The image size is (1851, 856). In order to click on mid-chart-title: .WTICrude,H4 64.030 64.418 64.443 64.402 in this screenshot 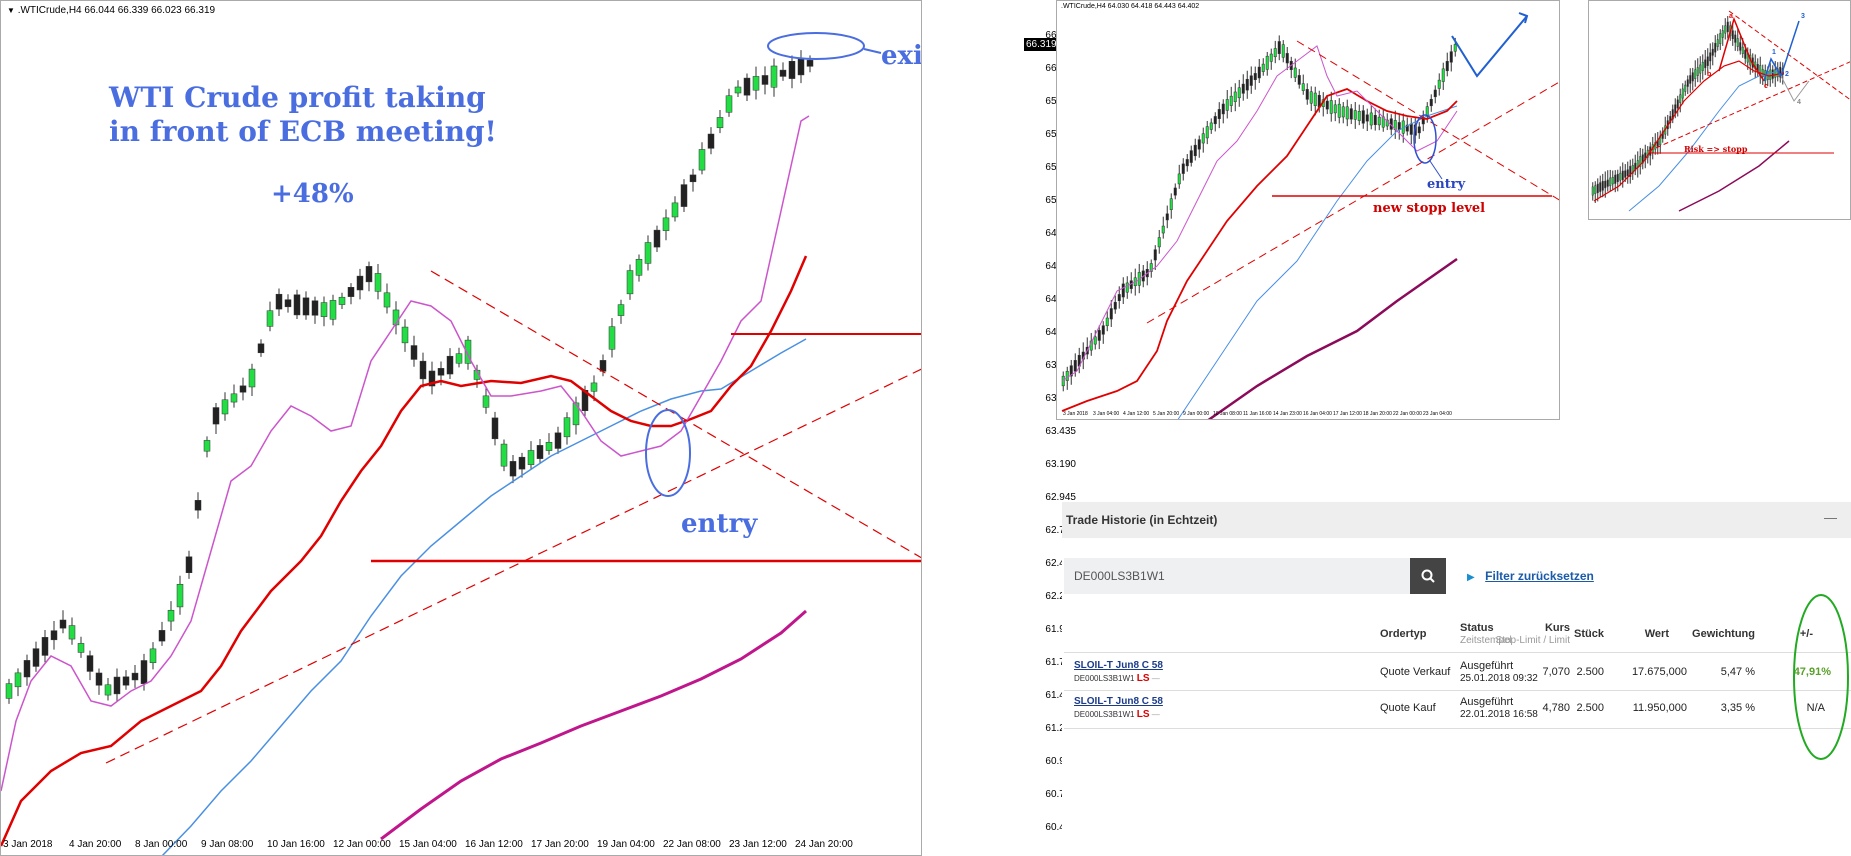, I will do `click(1130, 6)`.